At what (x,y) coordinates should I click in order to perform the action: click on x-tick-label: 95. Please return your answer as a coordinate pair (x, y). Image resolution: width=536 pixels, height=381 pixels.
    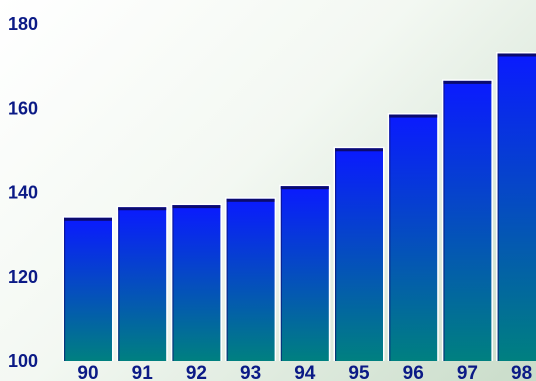
    Looking at the image, I should click on (359, 372).